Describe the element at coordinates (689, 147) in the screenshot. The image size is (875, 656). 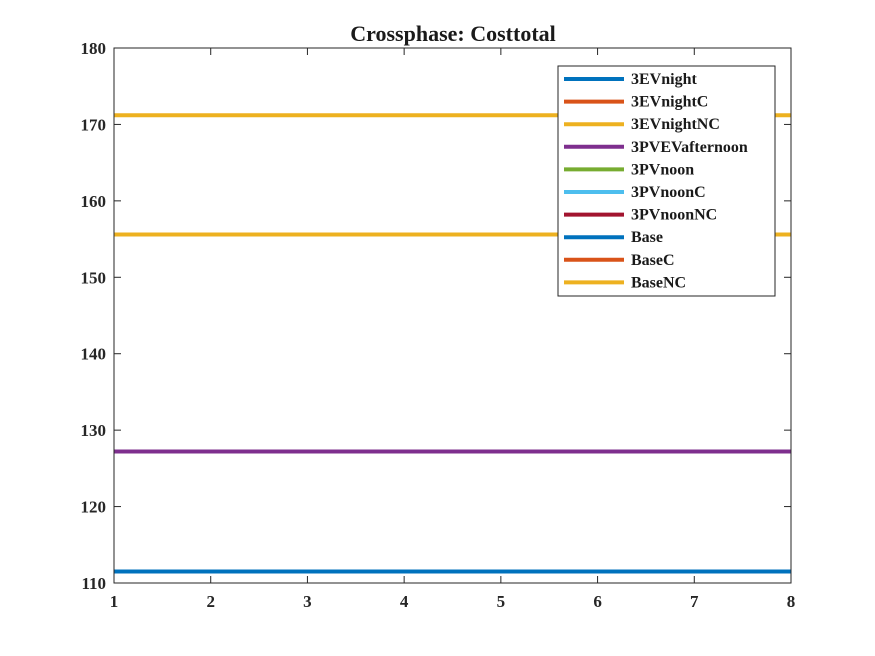
I see `legend-label: 3PVEVafternoon` at that location.